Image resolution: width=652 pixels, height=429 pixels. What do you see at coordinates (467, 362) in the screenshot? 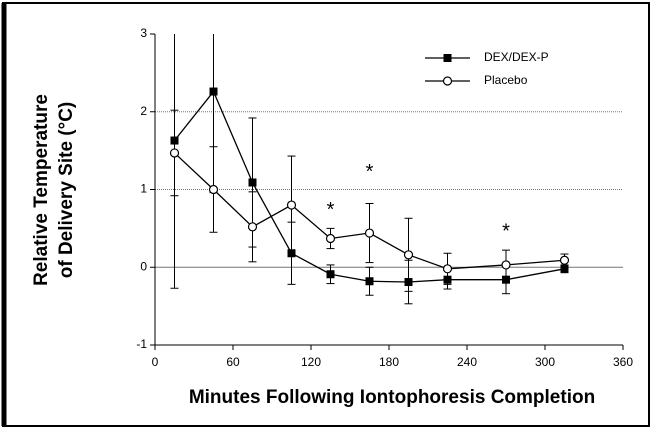
I see `x-tick-label: 240` at bounding box center [467, 362].